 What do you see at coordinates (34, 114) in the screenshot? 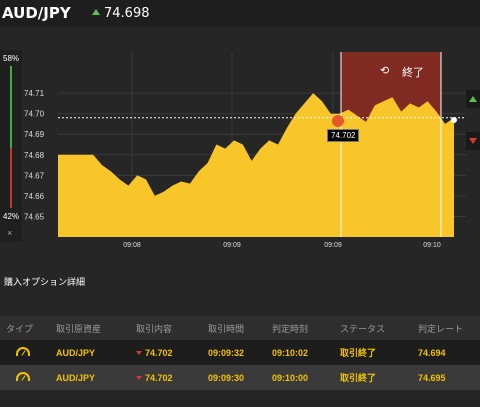
I see `y-tick-label: 74.70` at bounding box center [34, 114].